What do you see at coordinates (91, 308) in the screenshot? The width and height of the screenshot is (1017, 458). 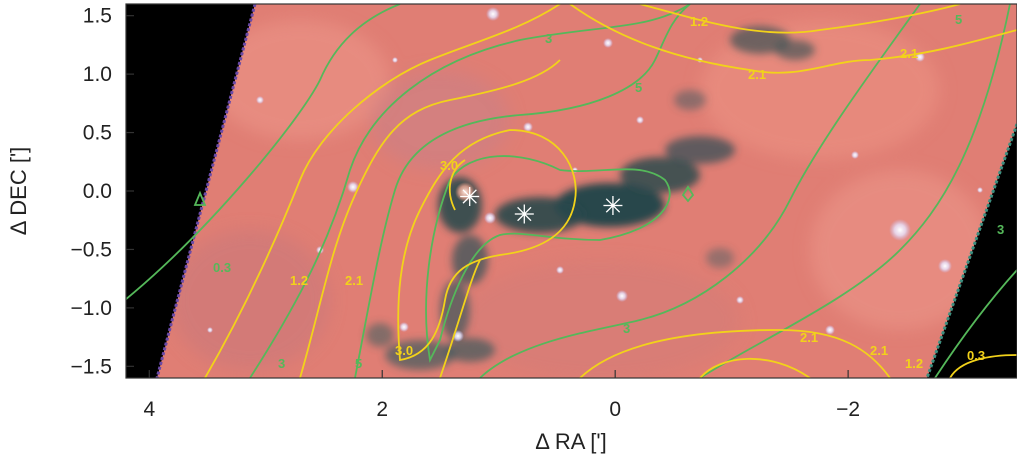 I see `y-tick-label: −1.0` at bounding box center [91, 308].